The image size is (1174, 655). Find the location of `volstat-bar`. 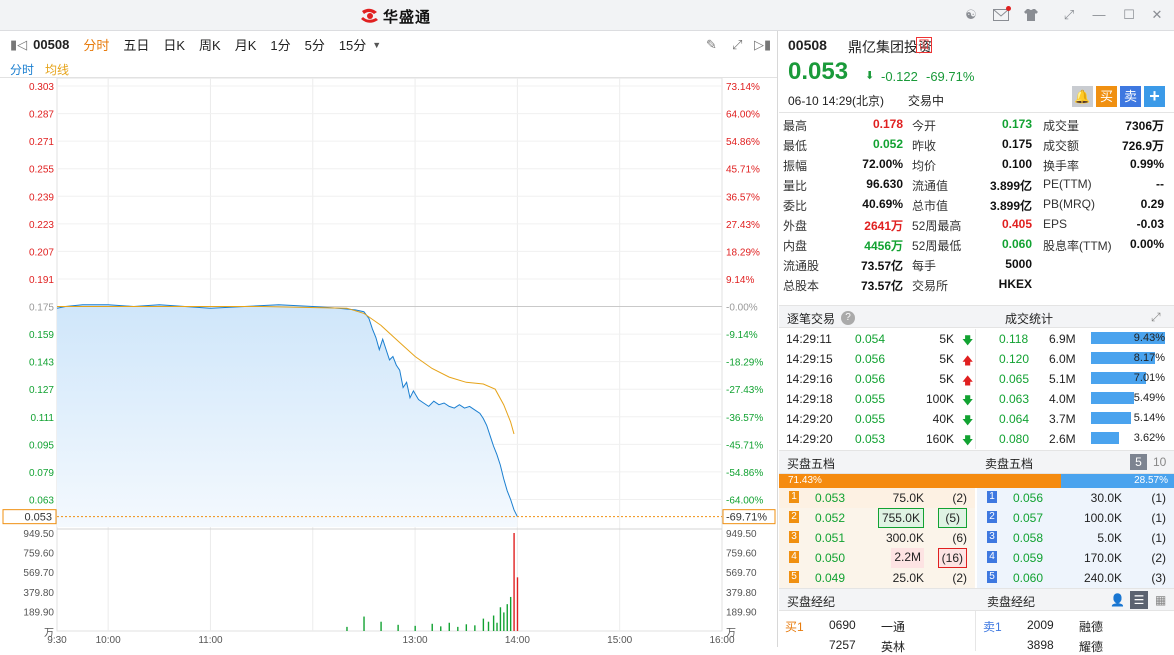

volstat-bar is located at coordinates (1128, 338).